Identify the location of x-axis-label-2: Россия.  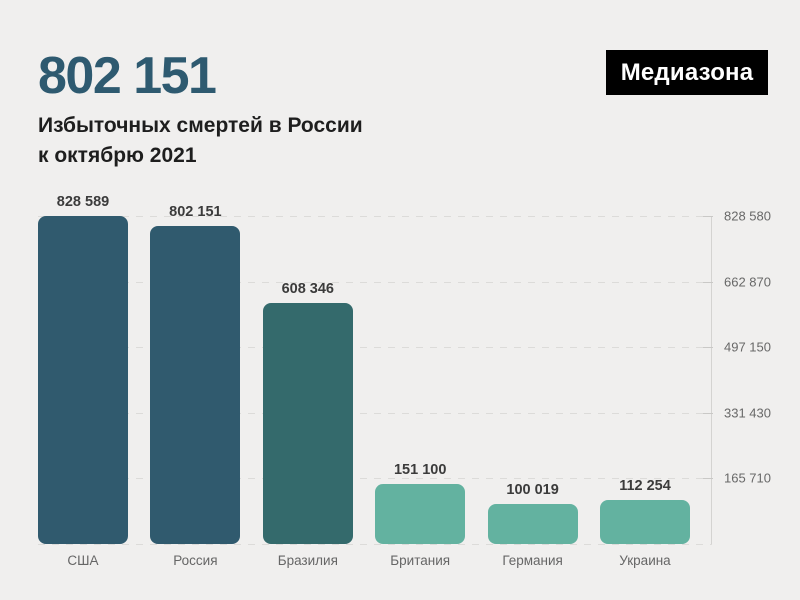
(195, 560).